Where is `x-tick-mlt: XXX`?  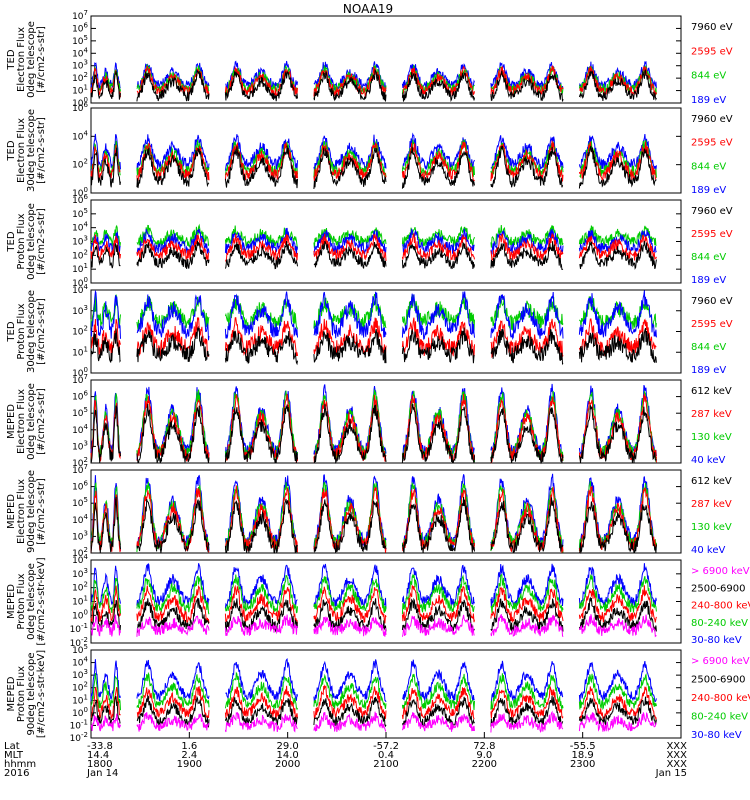 x-tick-mlt: XXX is located at coordinates (676, 755).